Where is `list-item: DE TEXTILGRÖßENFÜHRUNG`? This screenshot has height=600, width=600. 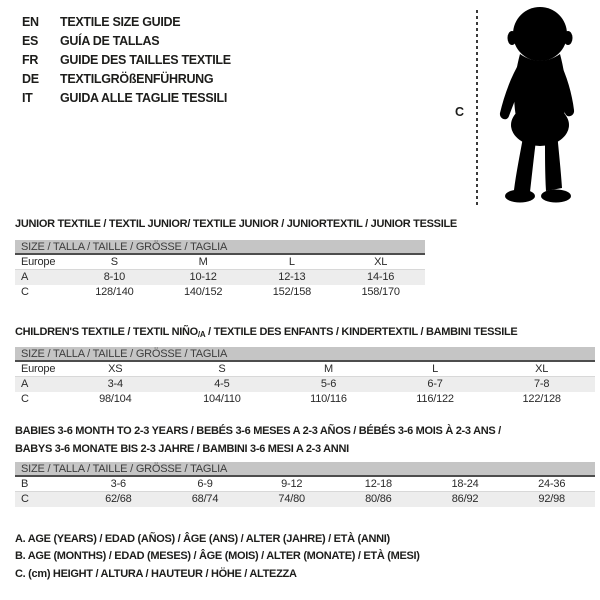 list-item: DE TEXTILGRÖßENFÜHRUNG is located at coordinates (126, 79).